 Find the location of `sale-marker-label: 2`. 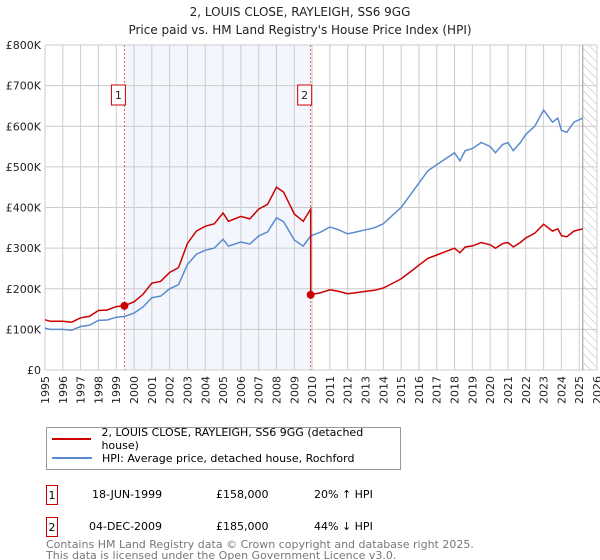

sale-marker-label: 2 is located at coordinates (304, 95).